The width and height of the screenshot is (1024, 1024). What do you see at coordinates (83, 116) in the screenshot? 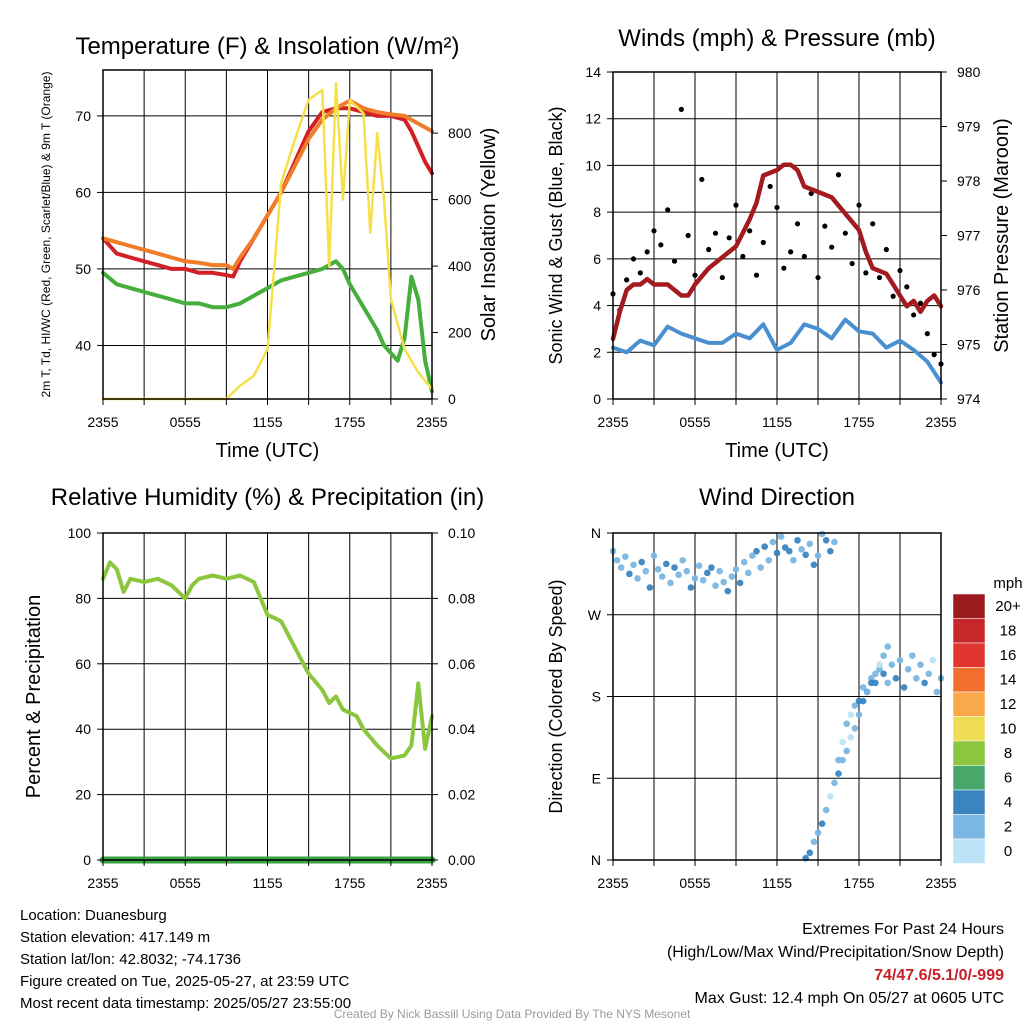
I see `temp-ytick-label: 70` at bounding box center [83, 116].